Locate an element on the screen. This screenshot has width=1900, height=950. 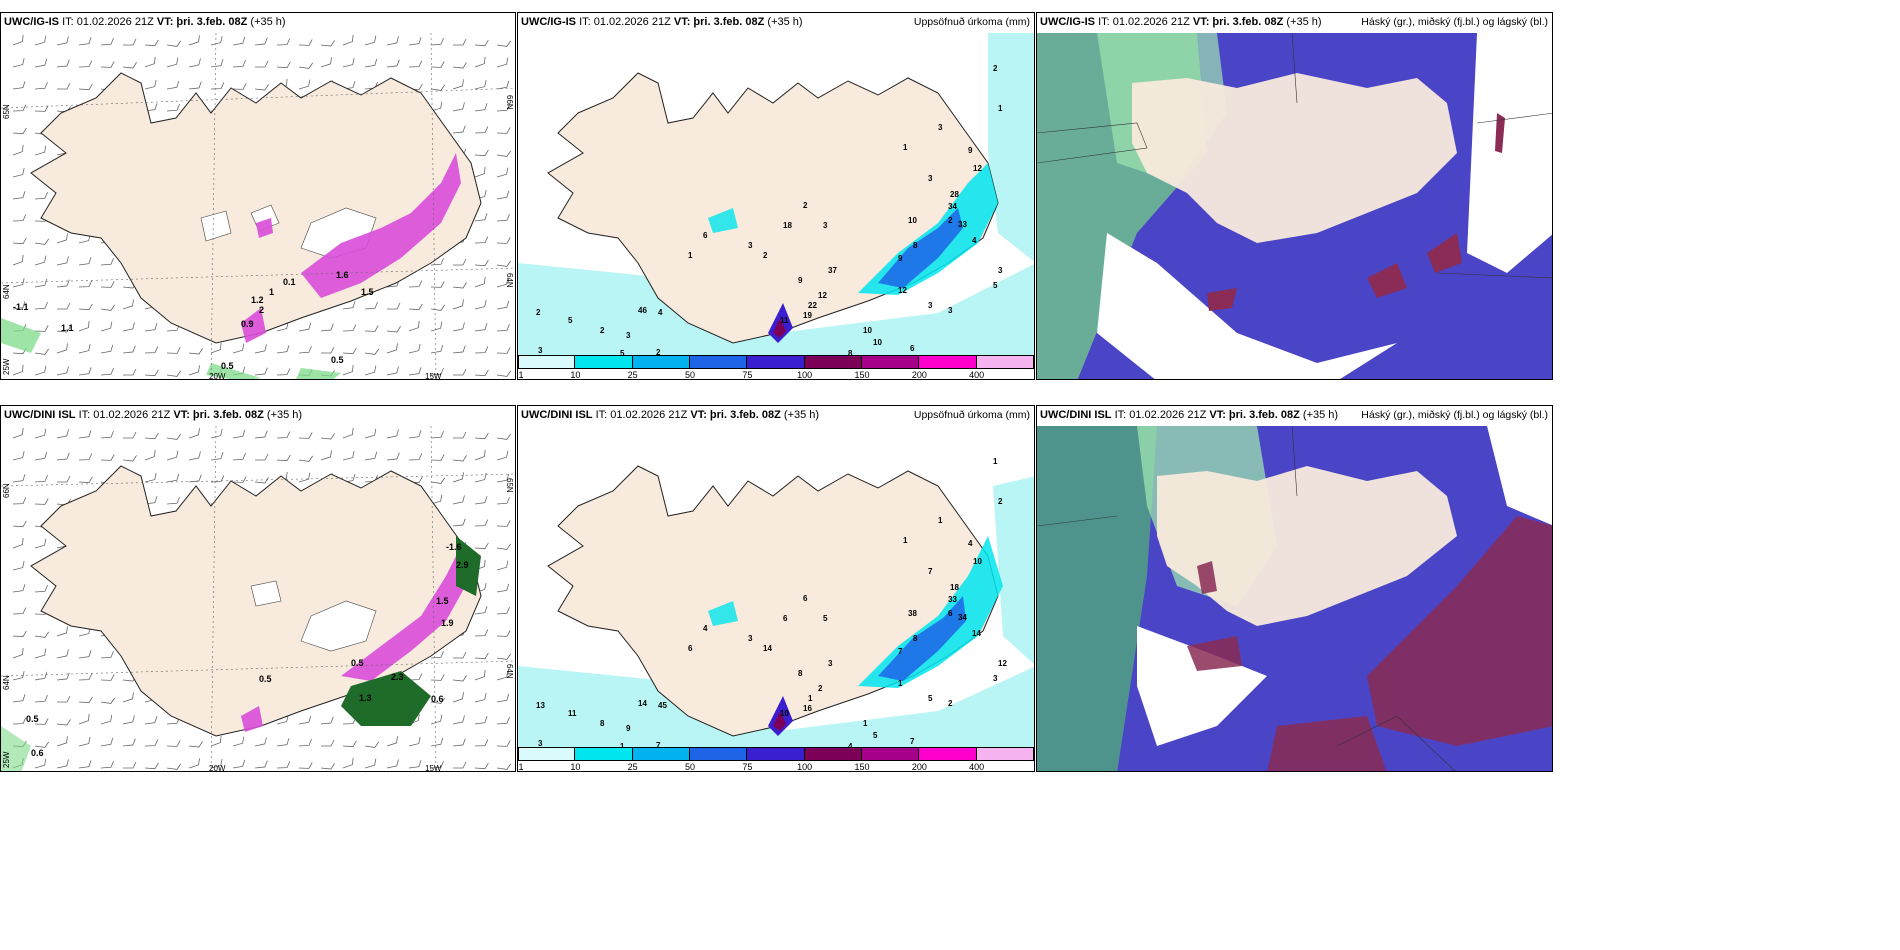
sea-precip is located at coordinates (1013, 570).